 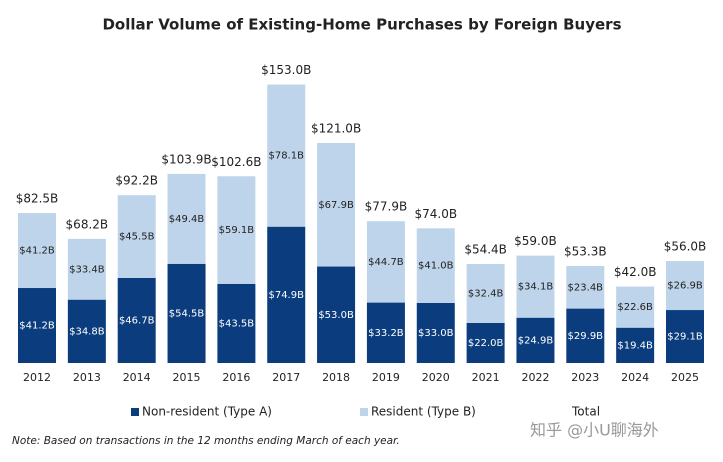 I want to click on x-tick-label: 2013, so click(x=87, y=377).